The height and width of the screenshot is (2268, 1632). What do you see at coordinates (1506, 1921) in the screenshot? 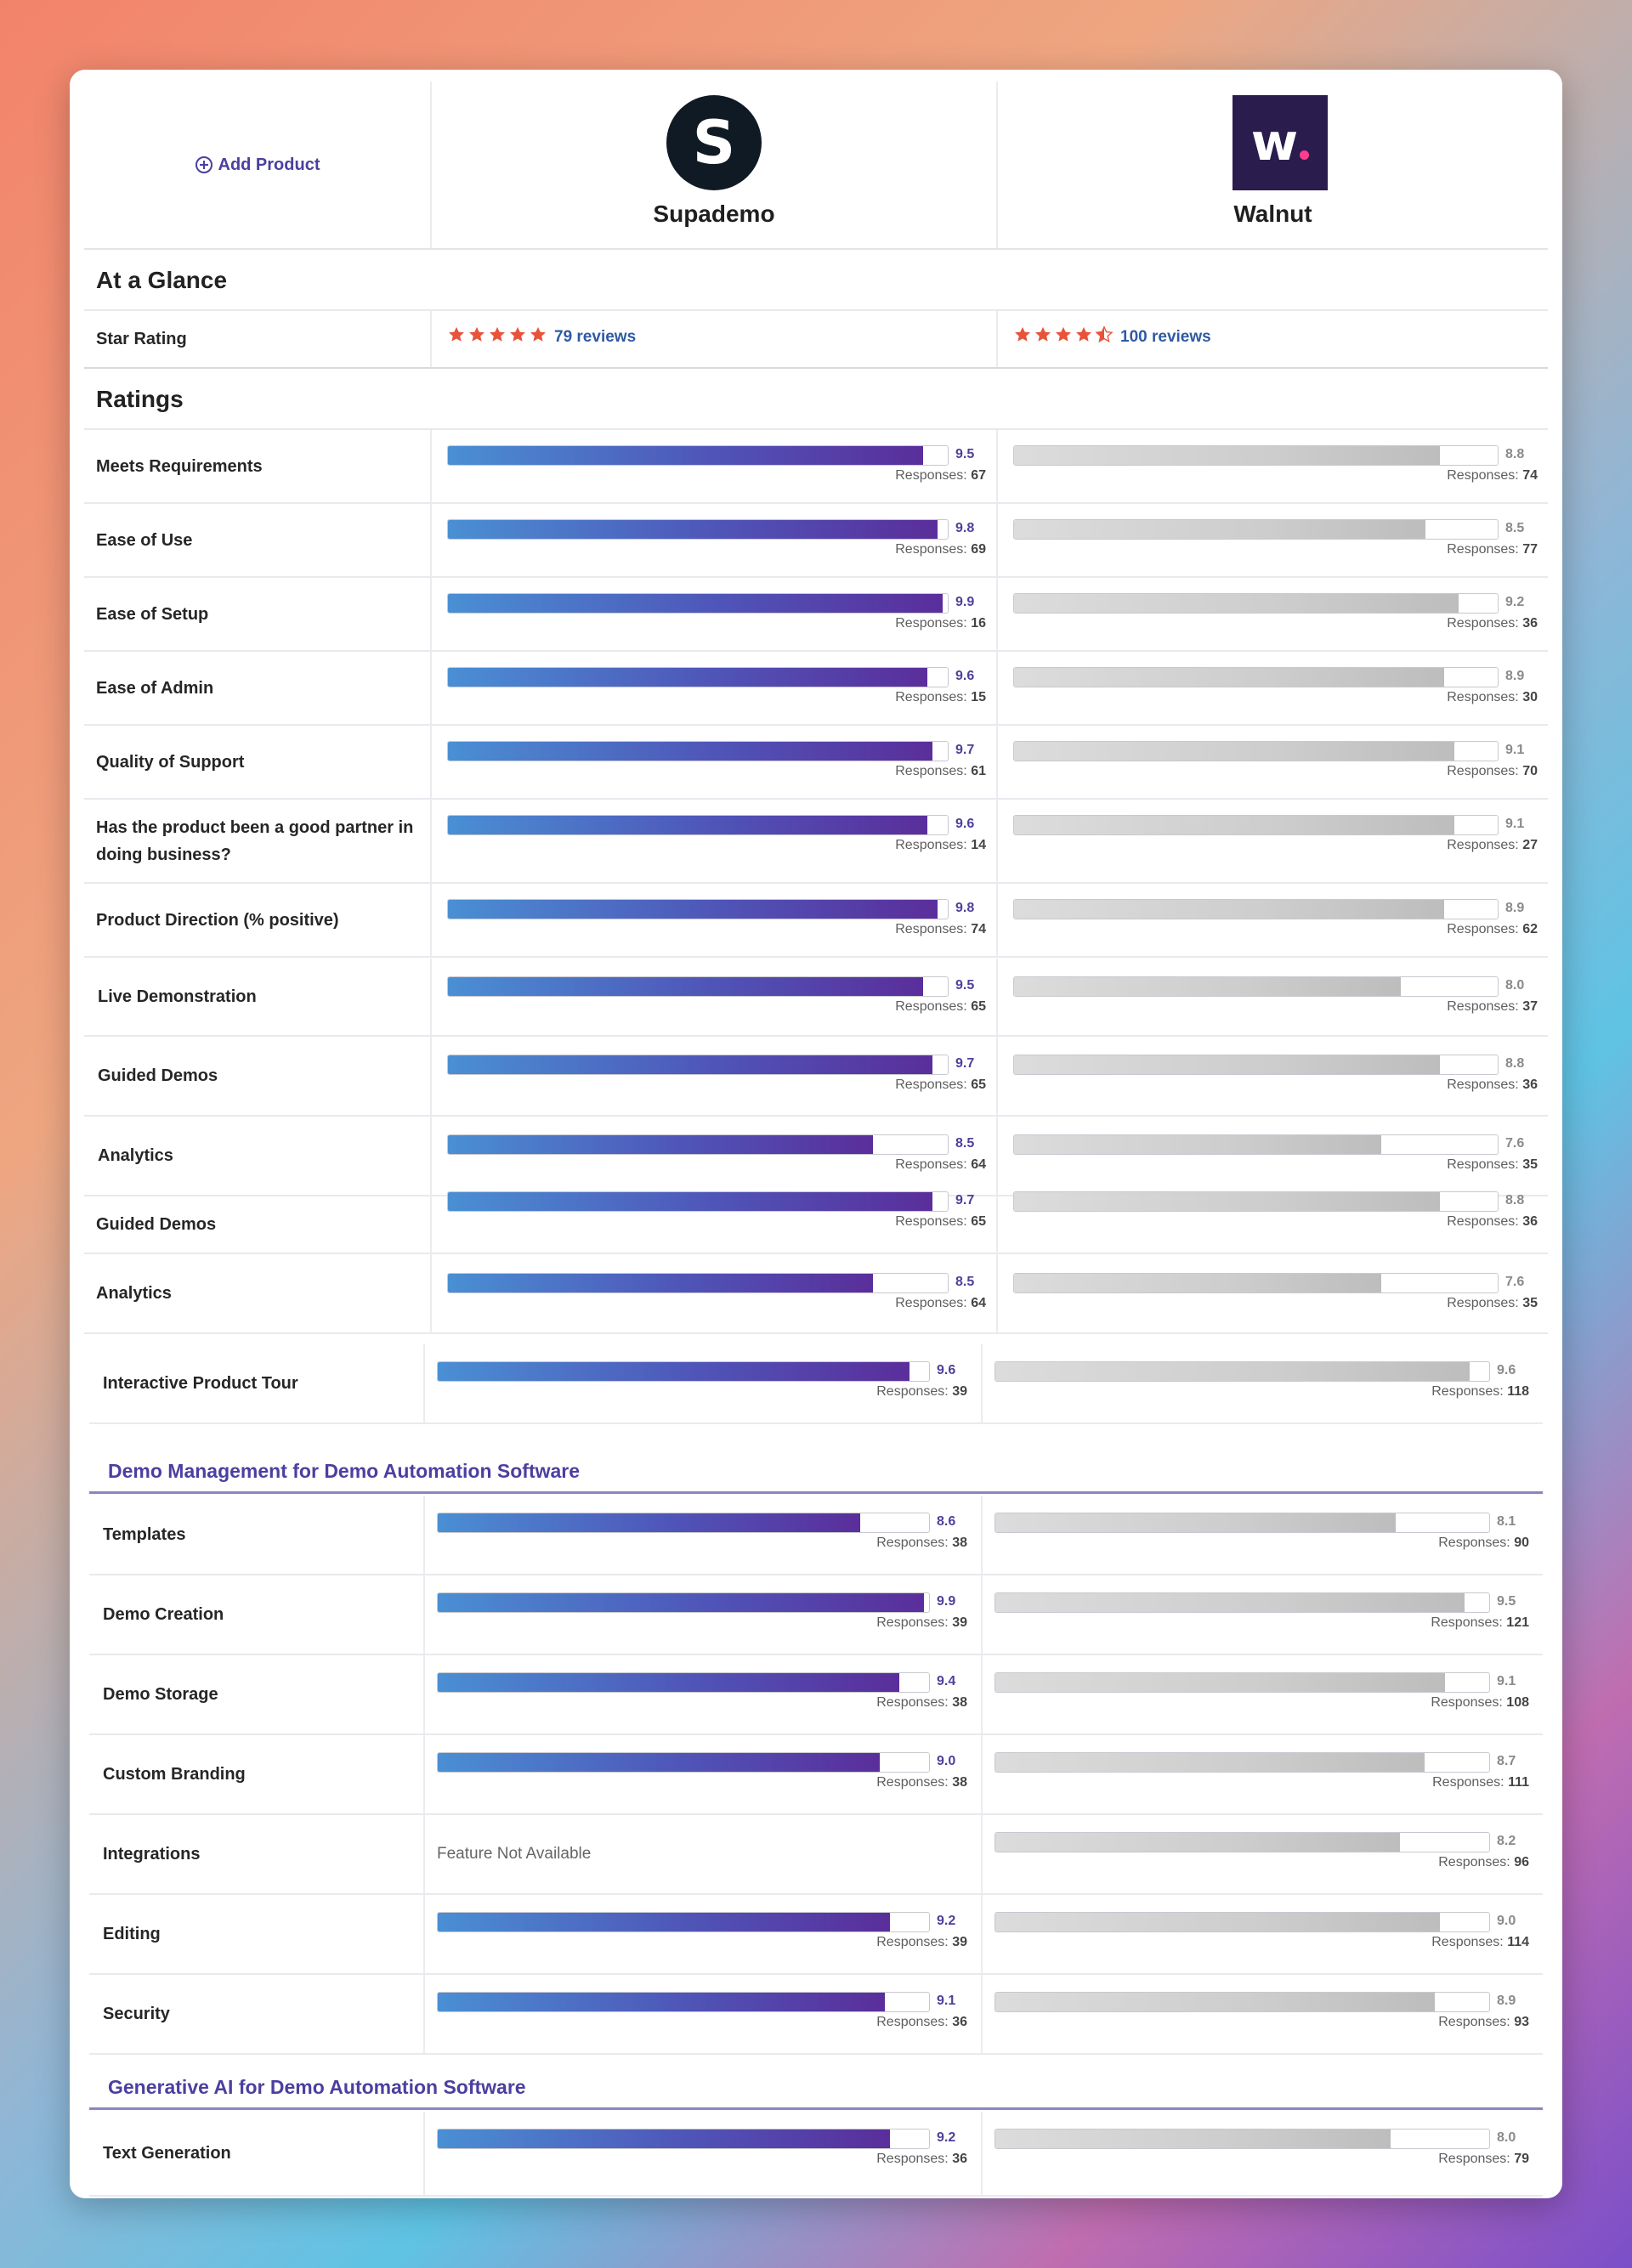
I see `score-value: 9.0` at bounding box center [1506, 1921].